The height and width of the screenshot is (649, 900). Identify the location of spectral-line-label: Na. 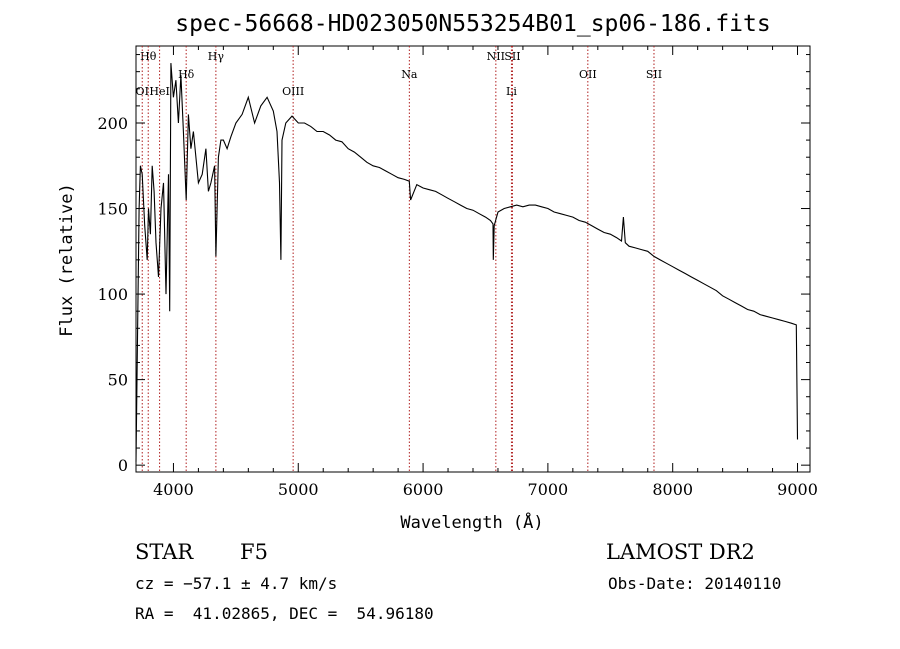
(409, 74).